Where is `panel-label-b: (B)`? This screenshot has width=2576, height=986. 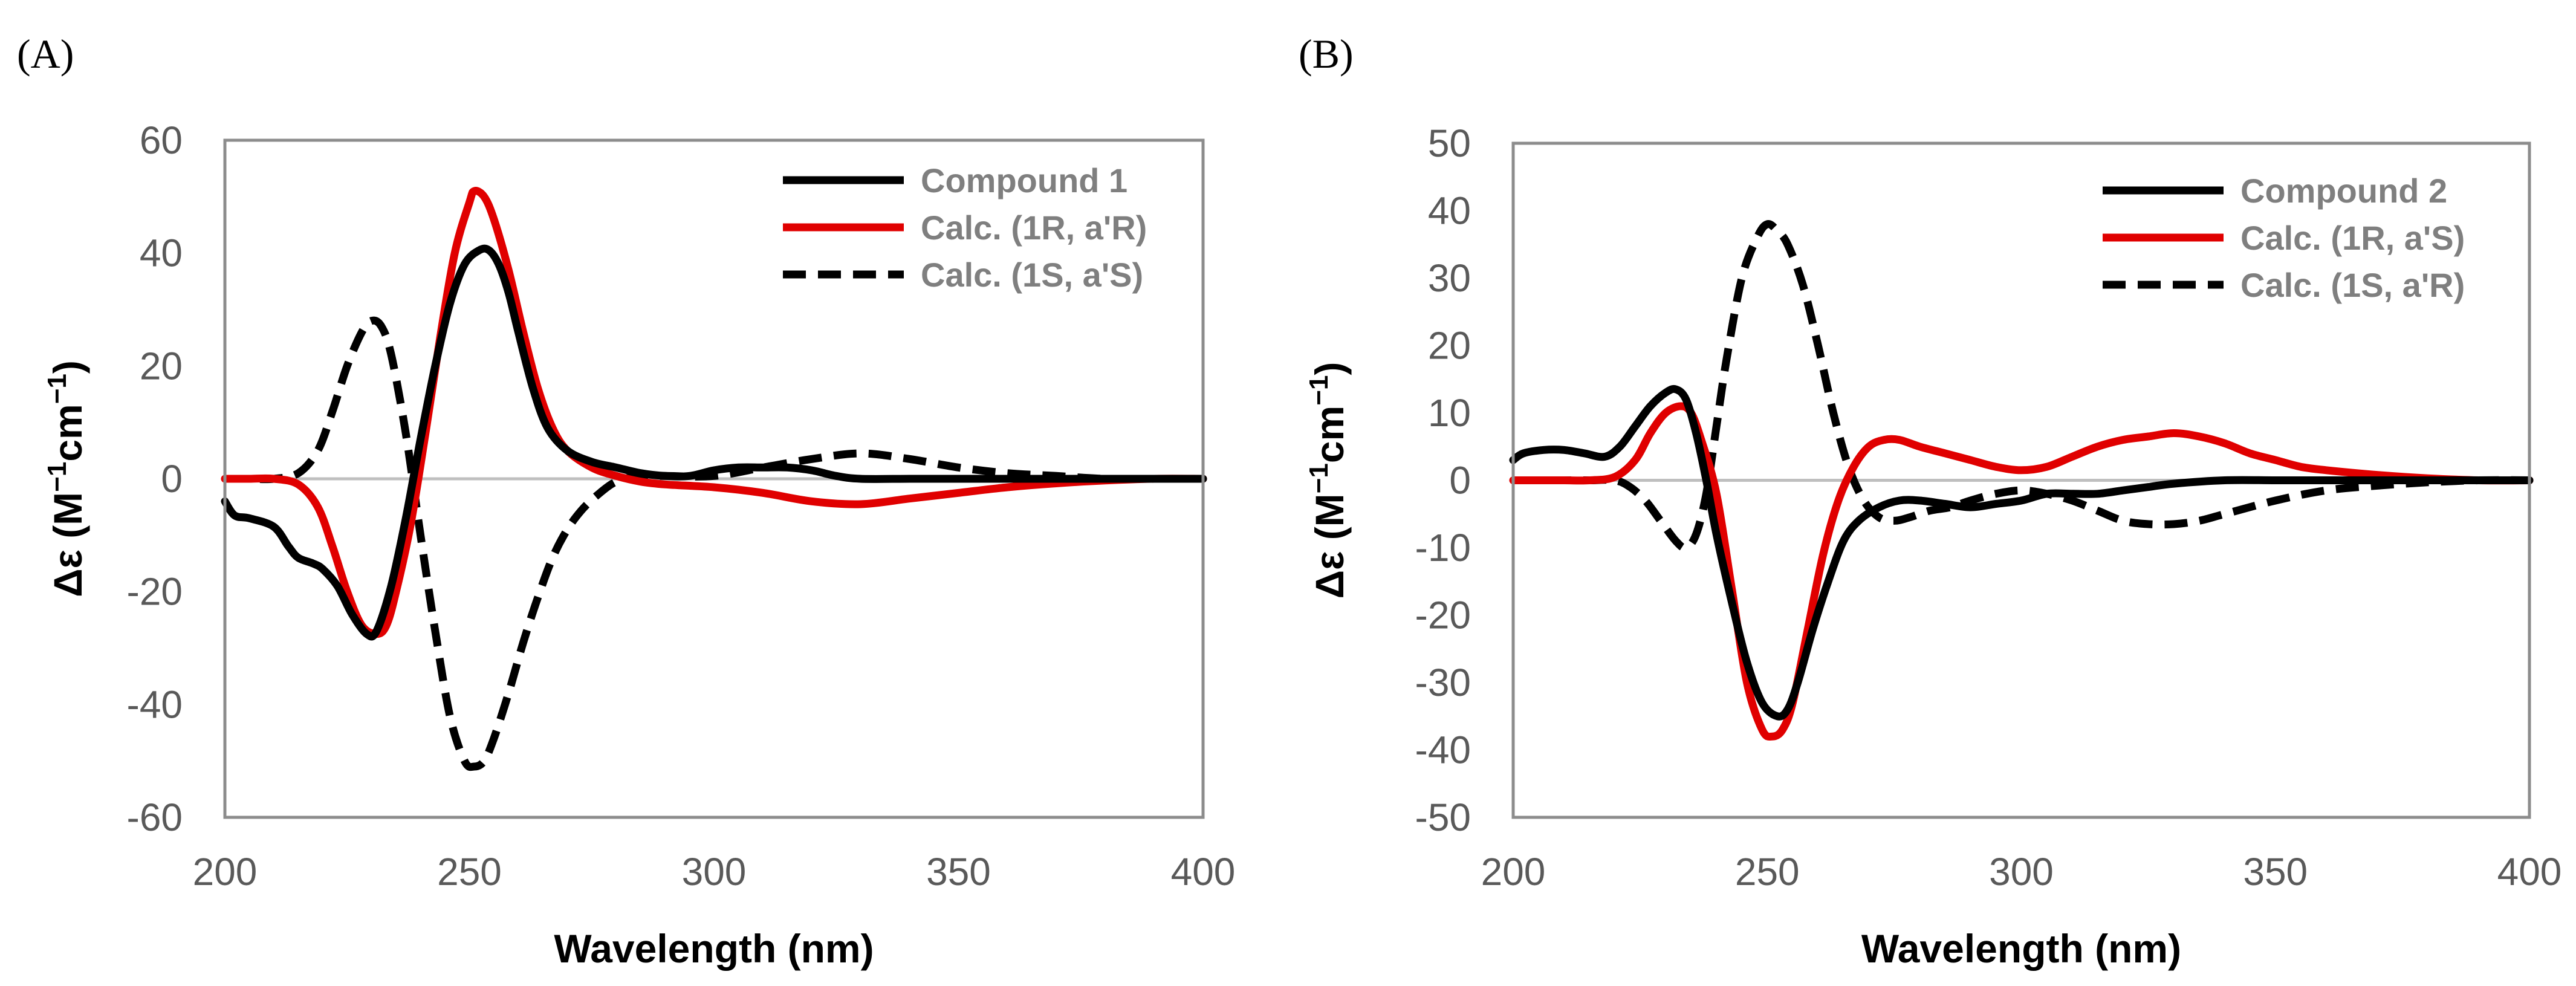 panel-label-b: (B) is located at coordinates (1326, 54).